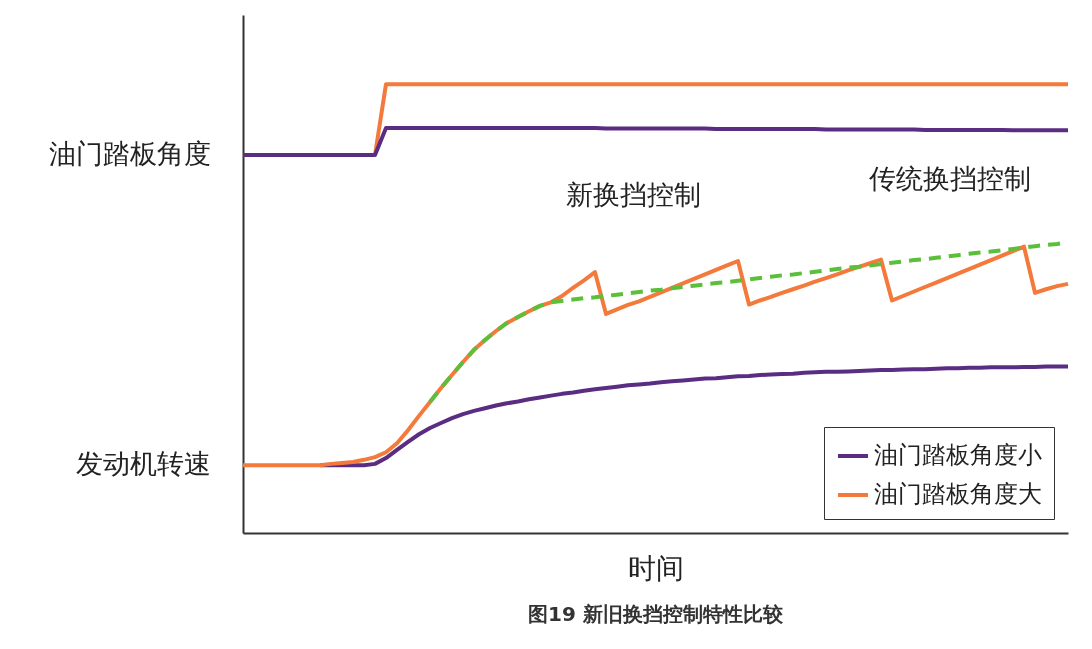  What do you see at coordinates (950, 178) in the screenshot?
I see `annotation: 传统换挡控制` at bounding box center [950, 178].